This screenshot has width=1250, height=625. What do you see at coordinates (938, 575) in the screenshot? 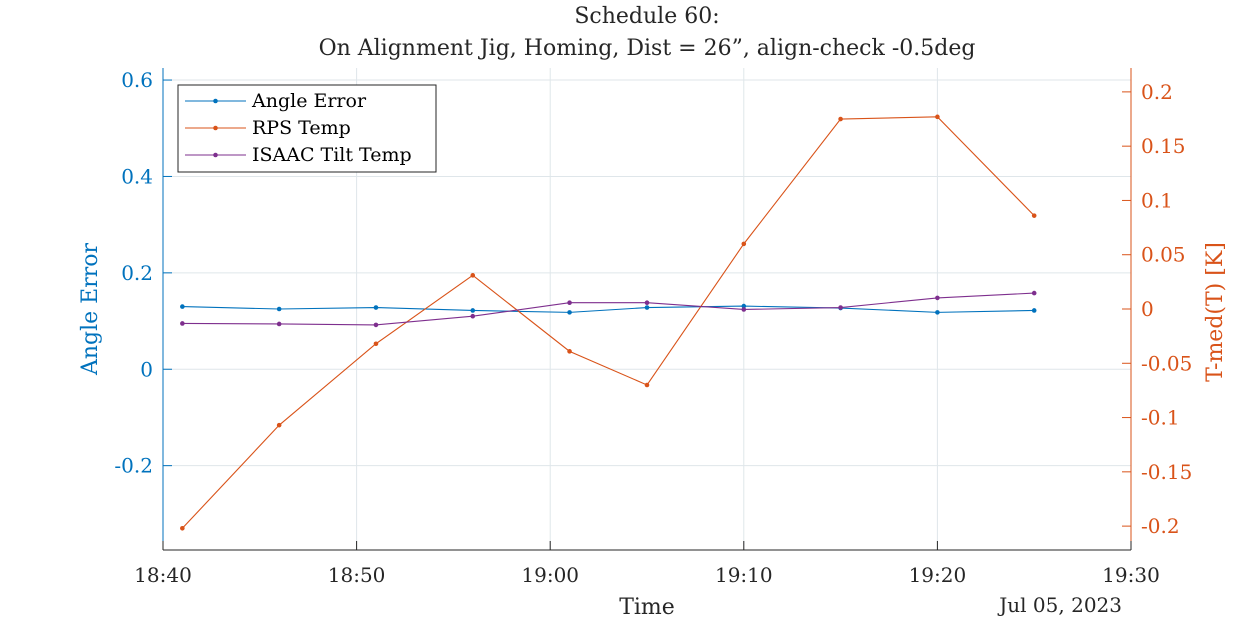
I see `x-tick-label: 19:20` at bounding box center [938, 575].